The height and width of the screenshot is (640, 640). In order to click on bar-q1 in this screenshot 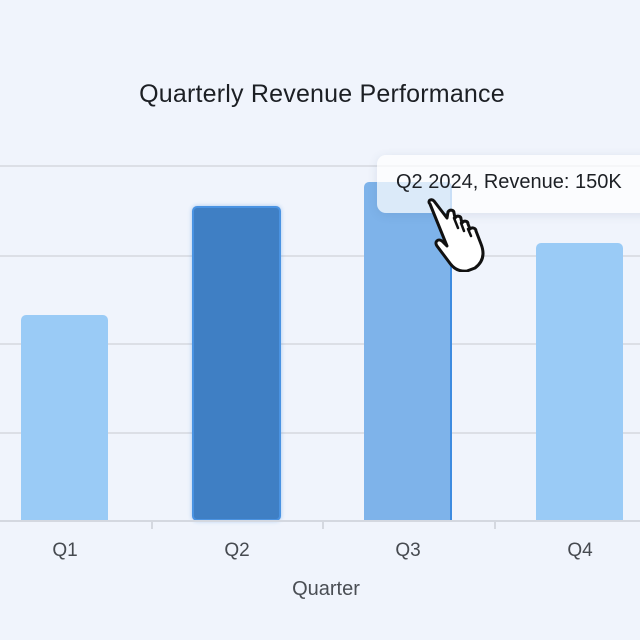, I will do `click(64, 417)`.